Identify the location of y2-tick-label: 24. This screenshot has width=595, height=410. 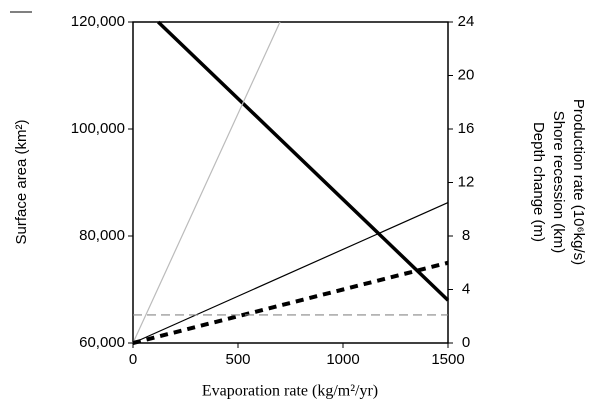
(466, 21).